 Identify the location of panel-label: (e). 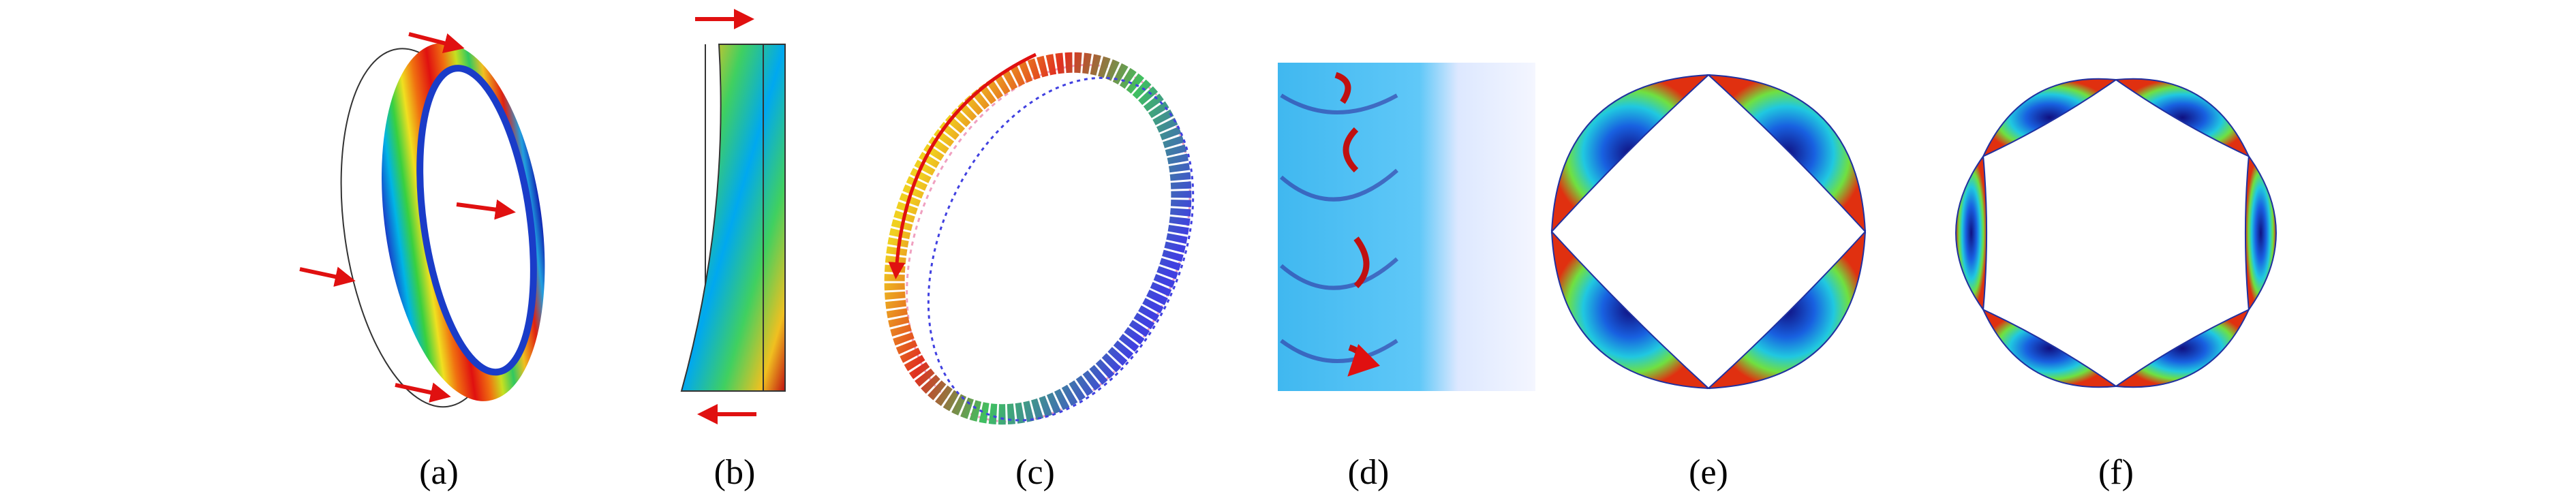
(1708, 472).